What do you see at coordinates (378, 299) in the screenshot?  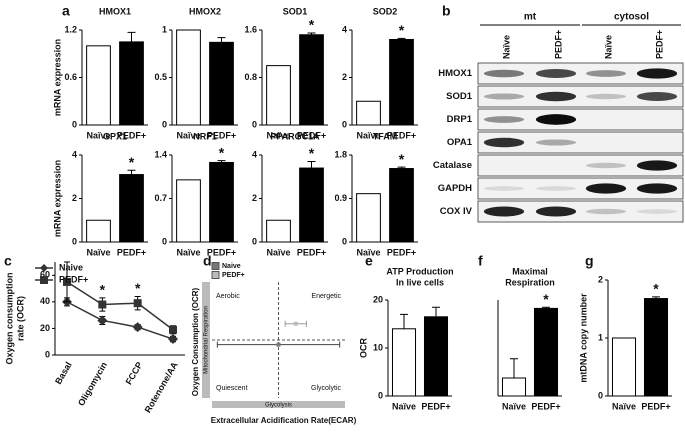 I see `y-tick-label: 20` at bounding box center [378, 299].